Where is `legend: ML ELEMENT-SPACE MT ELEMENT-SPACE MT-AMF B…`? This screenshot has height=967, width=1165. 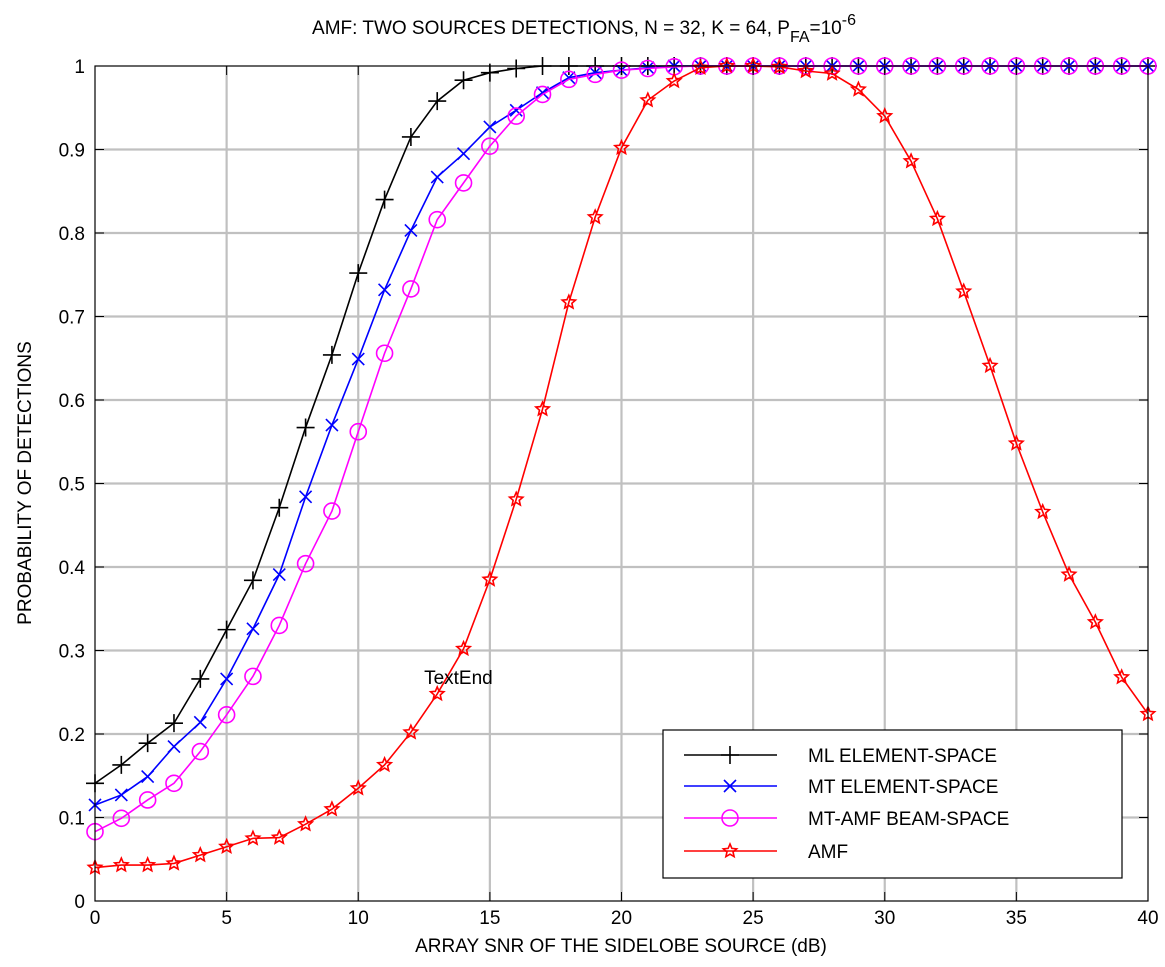 legend: ML ELEMENT-SPACE MT ELEMENT-SPACE MT-AMF B… is located at coordinates (892, 804).